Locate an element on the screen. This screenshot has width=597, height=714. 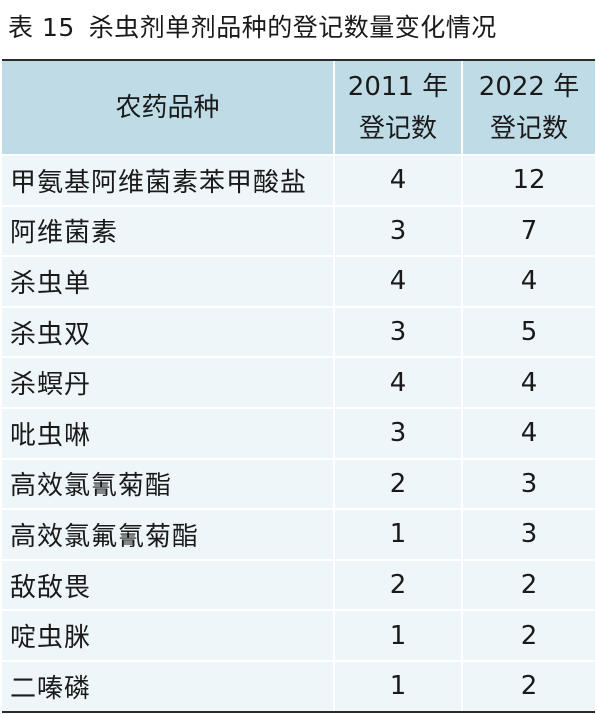
table-row: 高效氯氰菊酯 2 3 is located at coordinates (298, 483).